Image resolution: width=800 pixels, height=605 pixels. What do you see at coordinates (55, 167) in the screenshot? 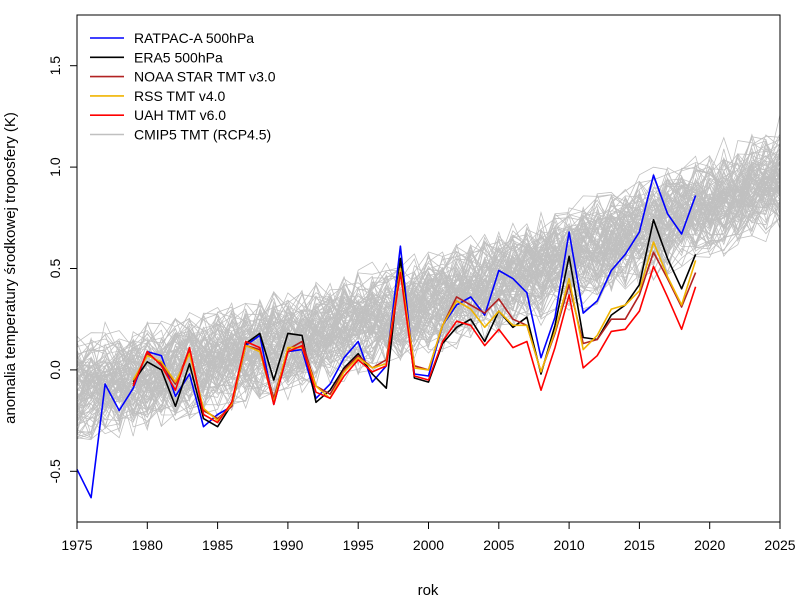
I see `y-tick-label: 1.0` at bounding box center [55, 167].